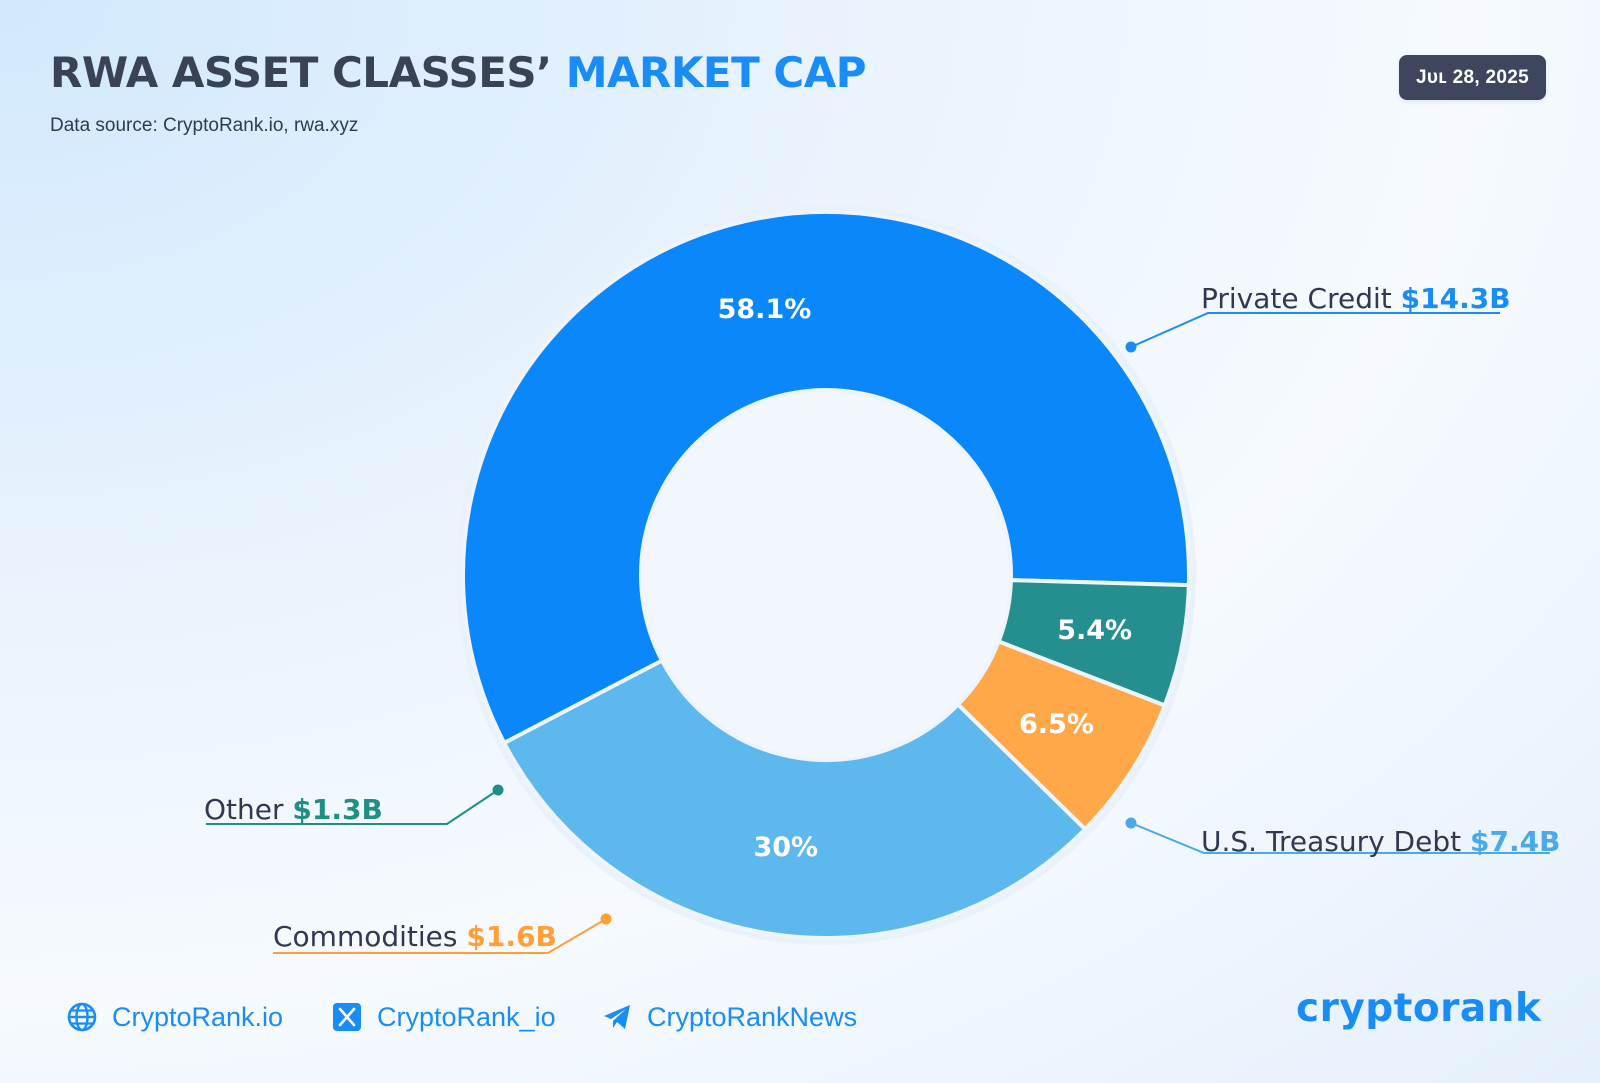  I want to click on slice-callout-label: Other $1.3B, so click(293, 809).